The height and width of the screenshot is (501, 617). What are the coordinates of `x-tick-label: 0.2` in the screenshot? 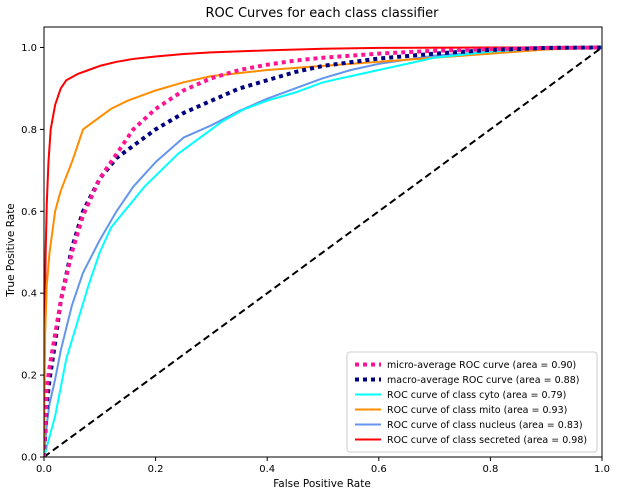 It's located at (156, 469).